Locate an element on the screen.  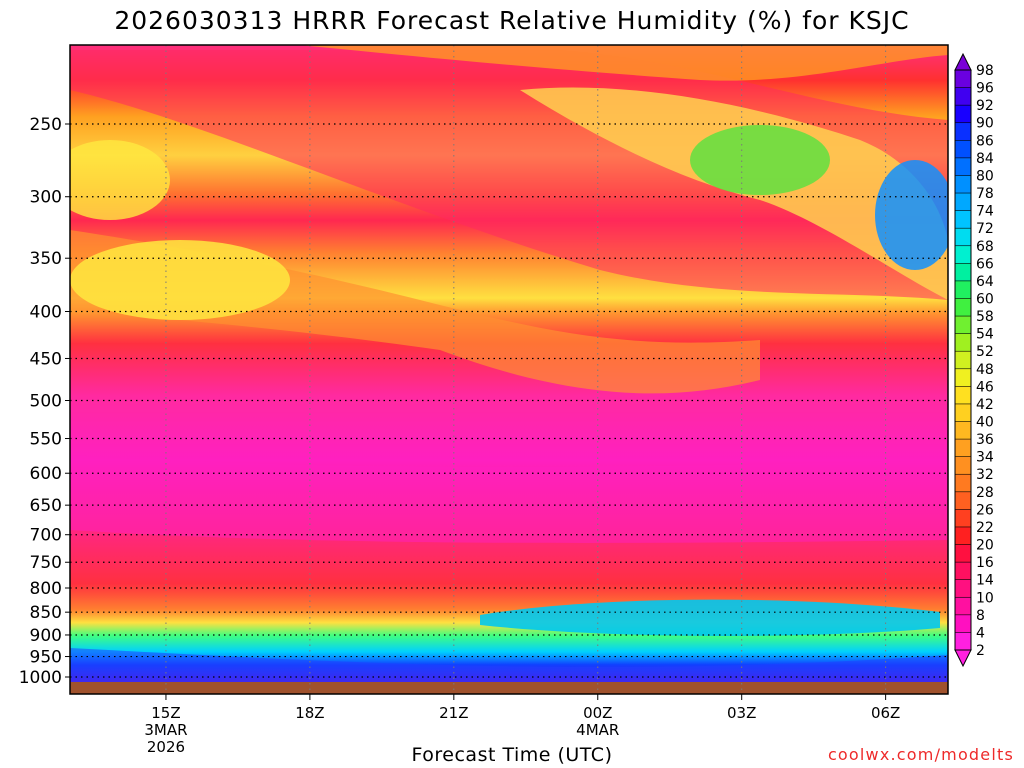
colorbar-label-22: 22 is located at coordinates (985, 528).